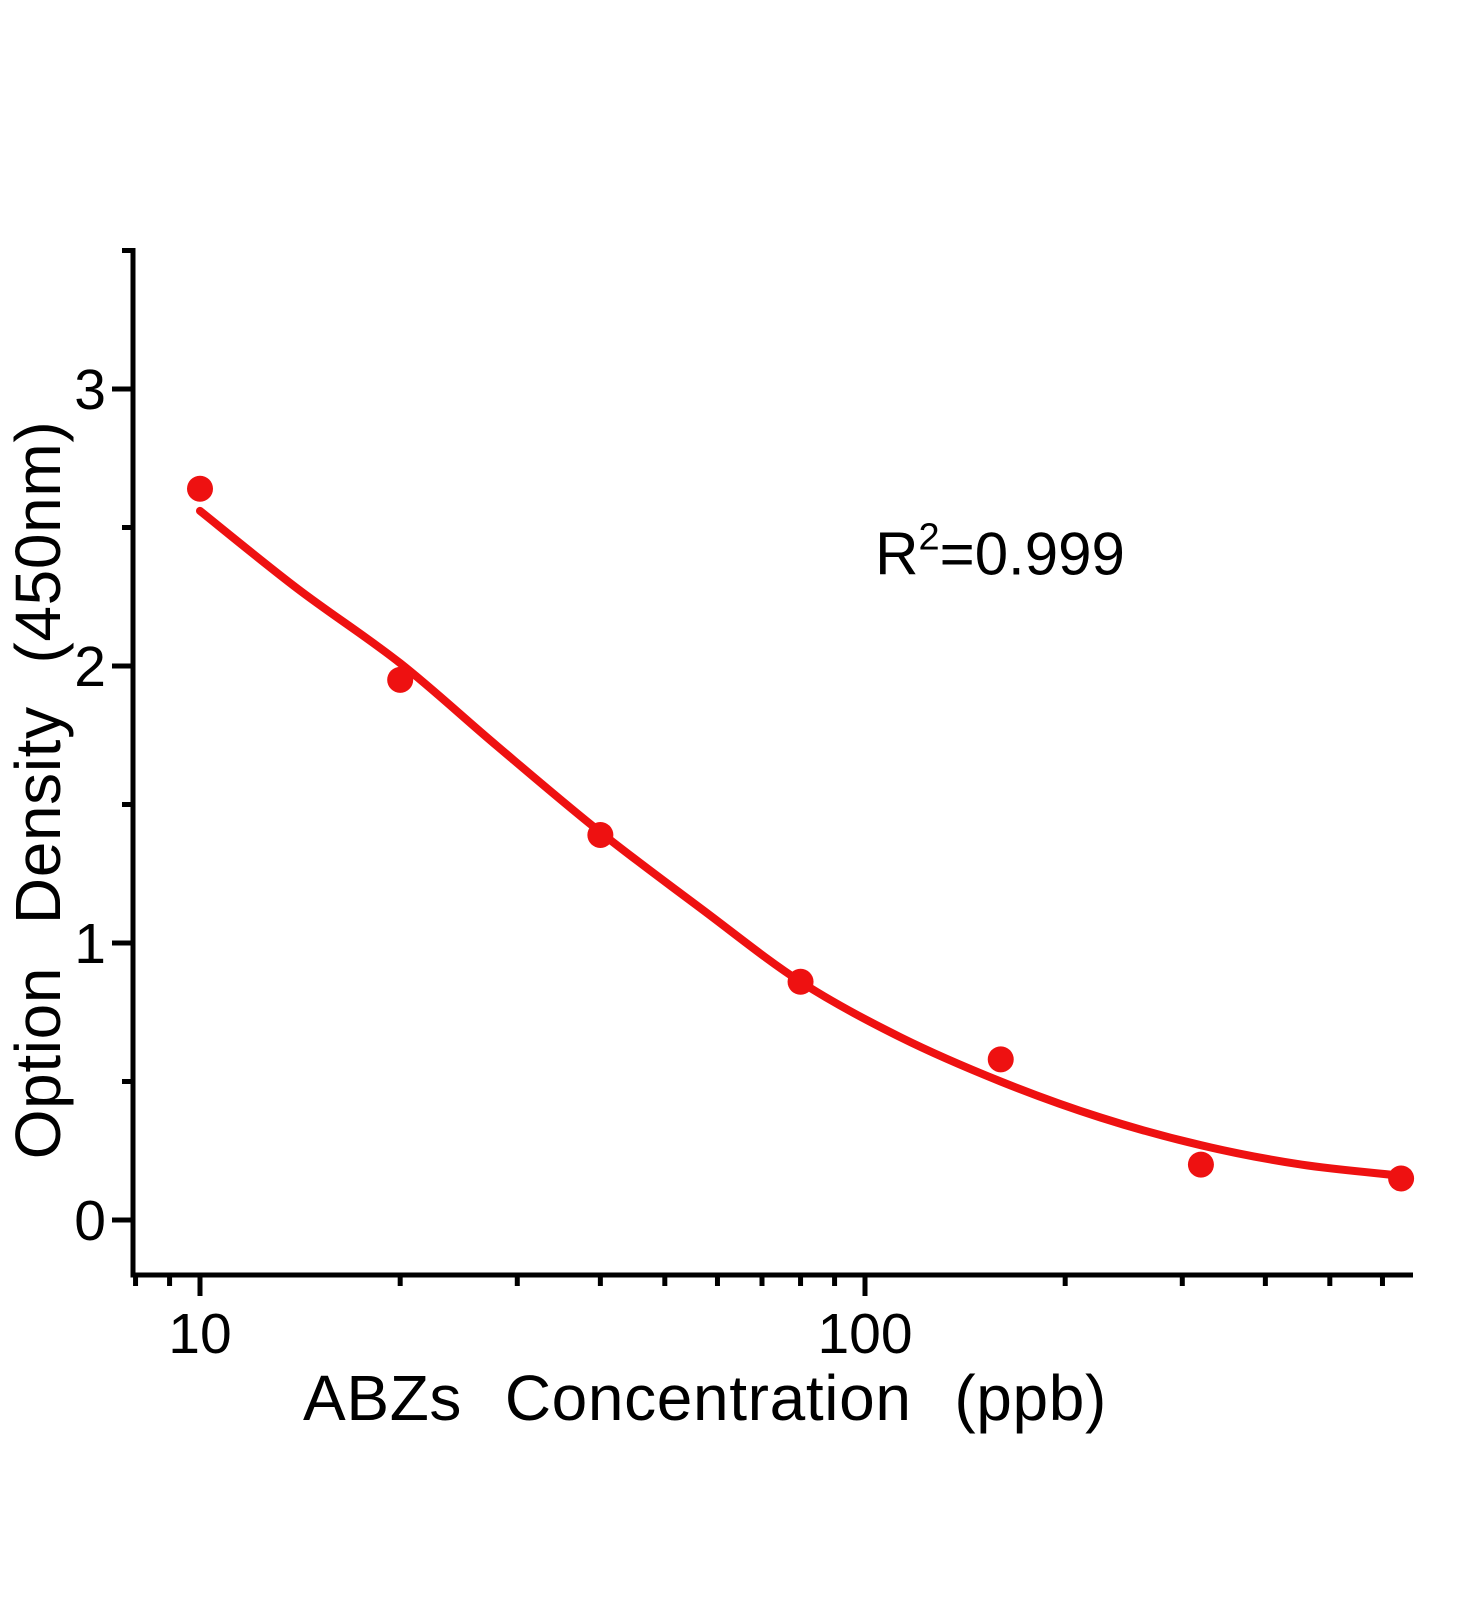 Image resolution: width=1472 pixels, height=1600 pixels. Describe the element at coordinates (90, 390) in the screenshot. I see `y-tick-label: 3` at that location.